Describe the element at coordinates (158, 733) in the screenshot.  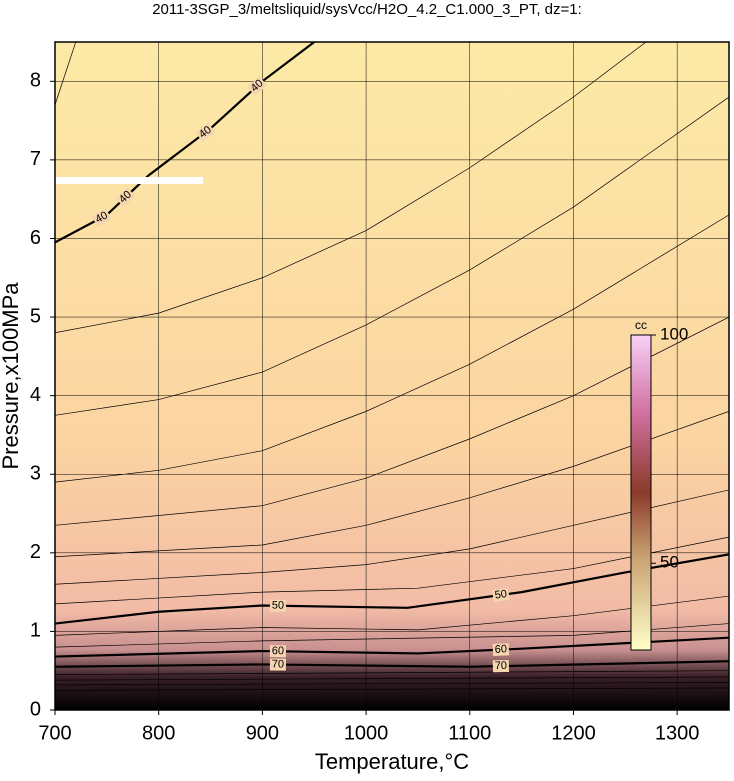
I see `x-tick-label: 800` at that location.